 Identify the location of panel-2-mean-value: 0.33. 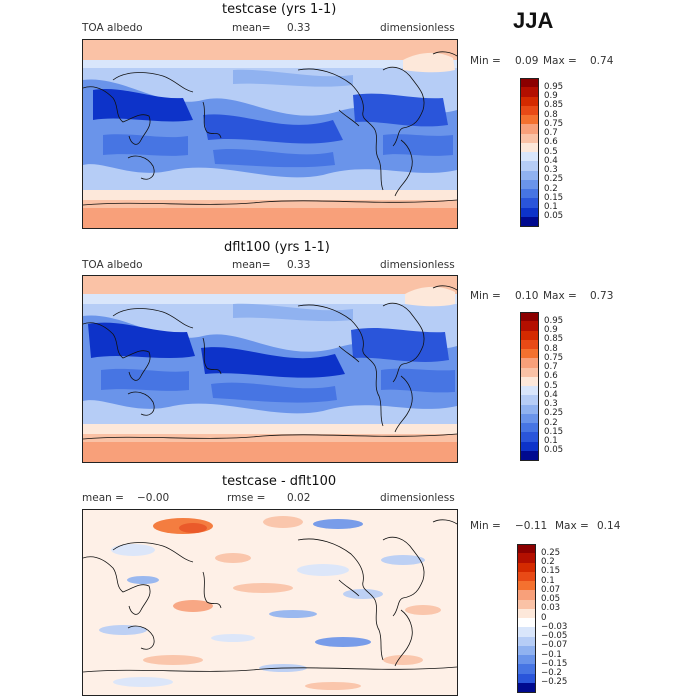
(299, 265).